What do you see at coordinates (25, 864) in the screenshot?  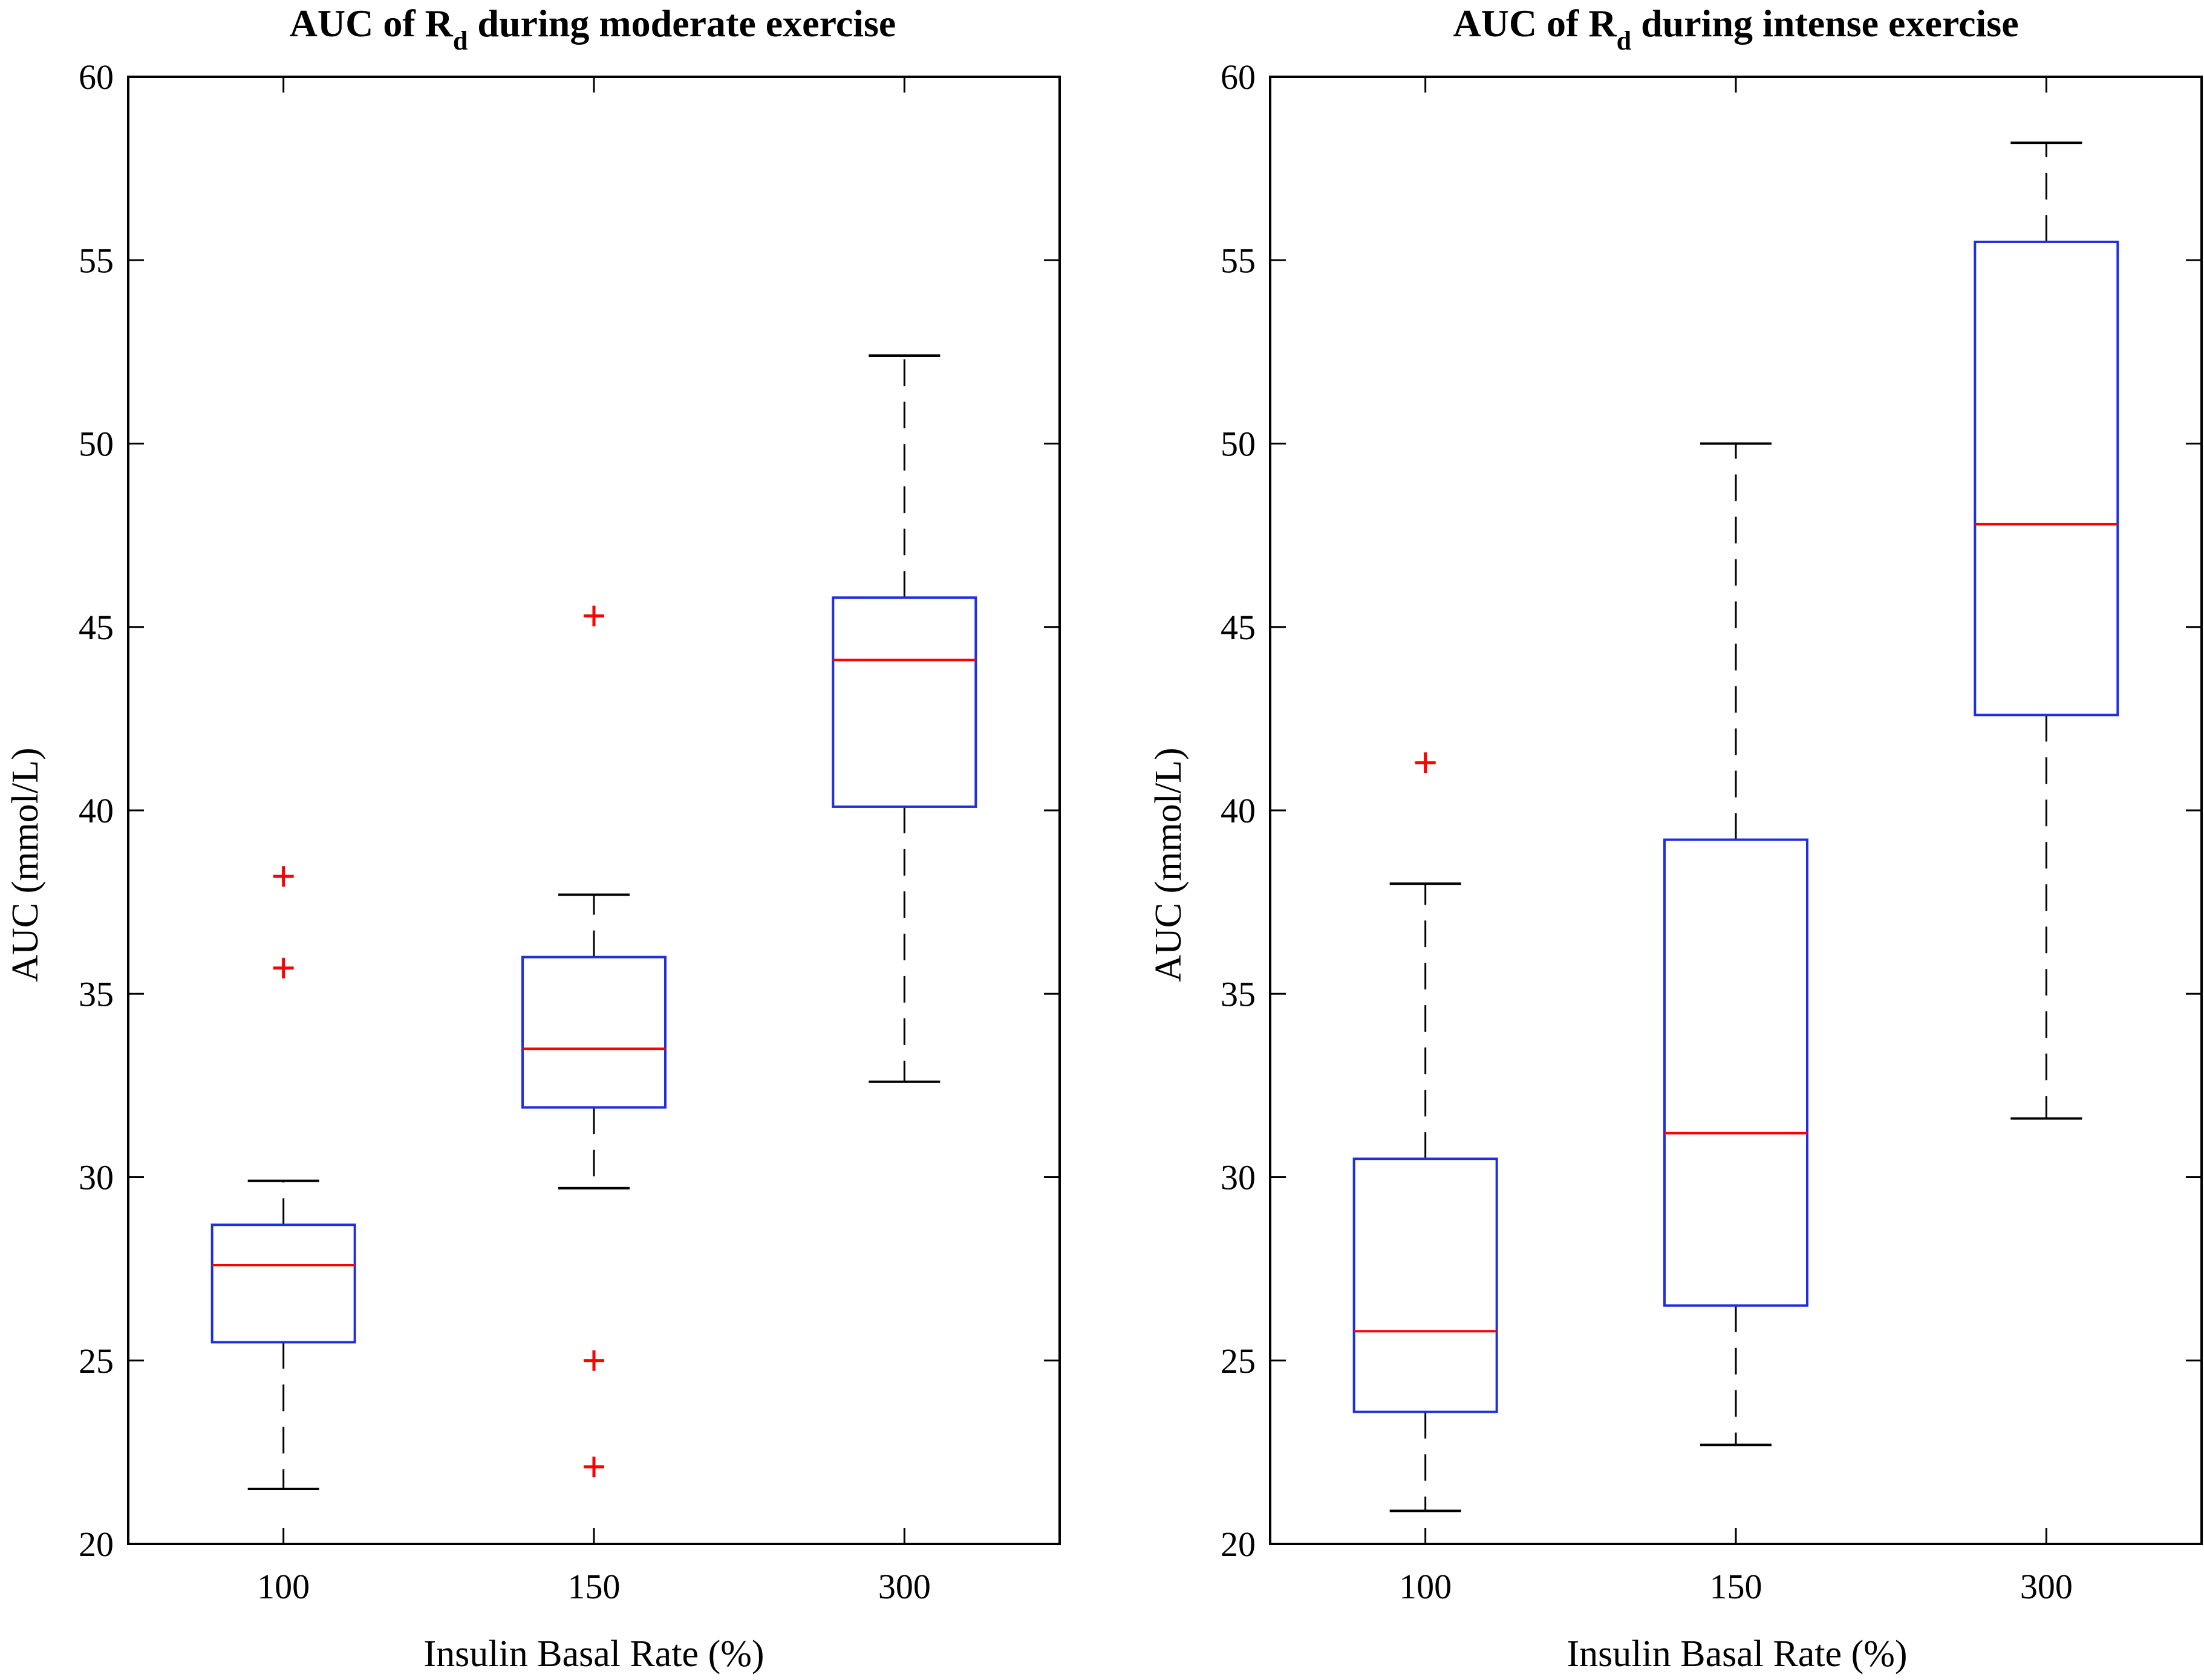 I see `y-axis-label-moderate: AUC (mmol/L)` at bounding box center [25, 864].